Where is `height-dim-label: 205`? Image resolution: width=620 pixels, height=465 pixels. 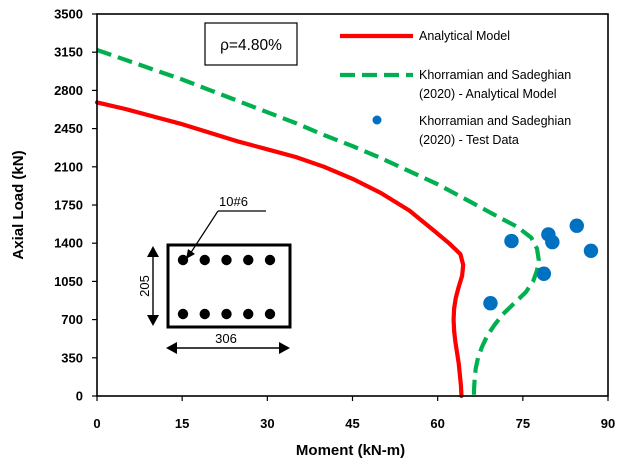 height-dim-label: 205 is located at coordinates (144, 286).